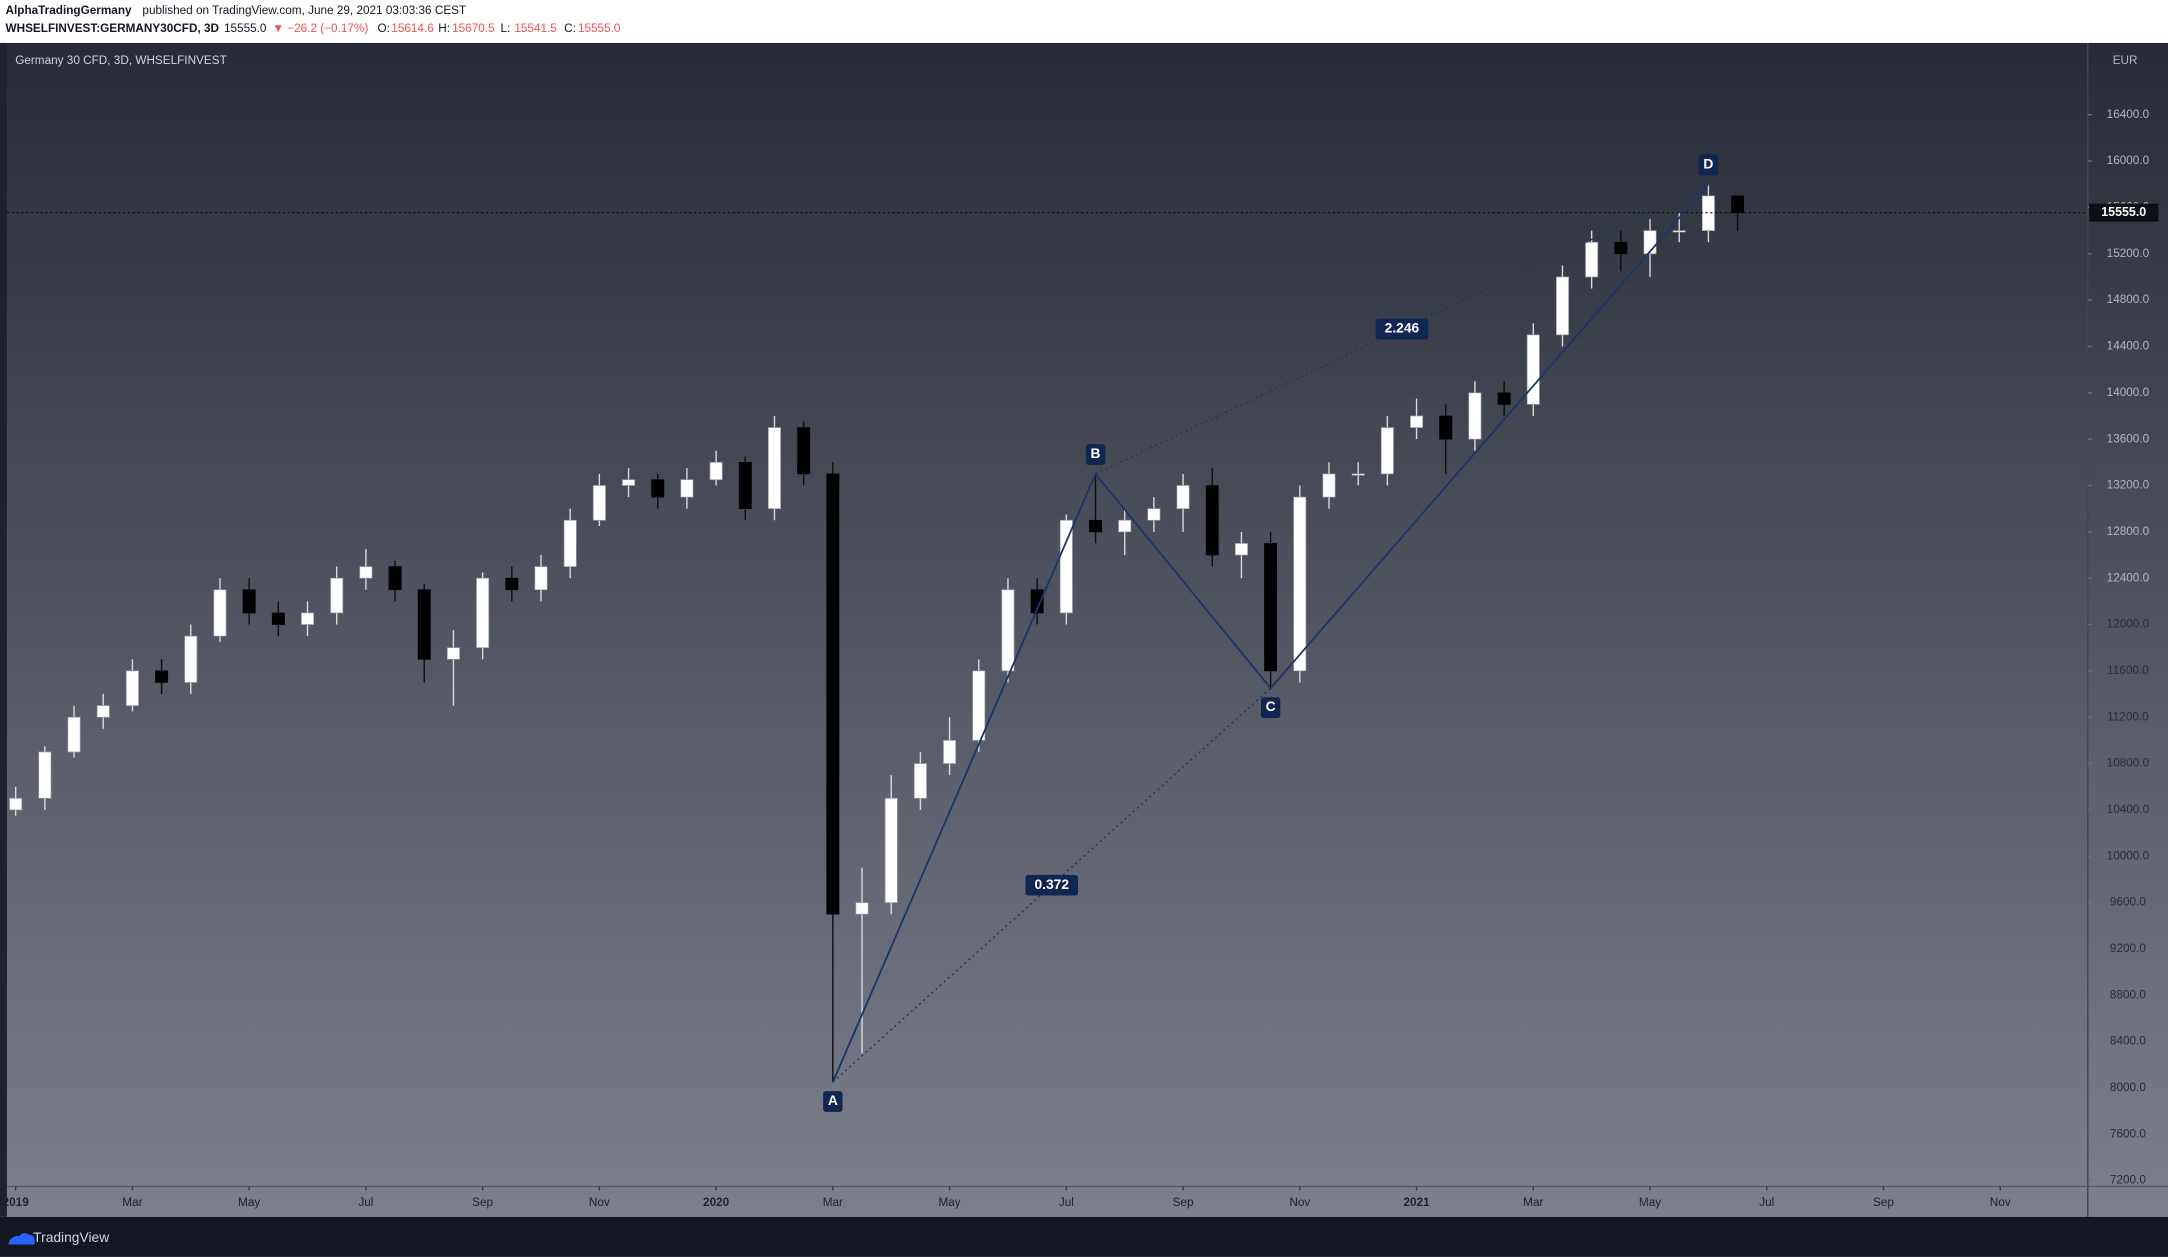 This screenshot has width=2168, height=1257. What do you see at coordinates (833, 1100) in the screenshot?
I see `point-label: A` at bounding box center [833, 1100].